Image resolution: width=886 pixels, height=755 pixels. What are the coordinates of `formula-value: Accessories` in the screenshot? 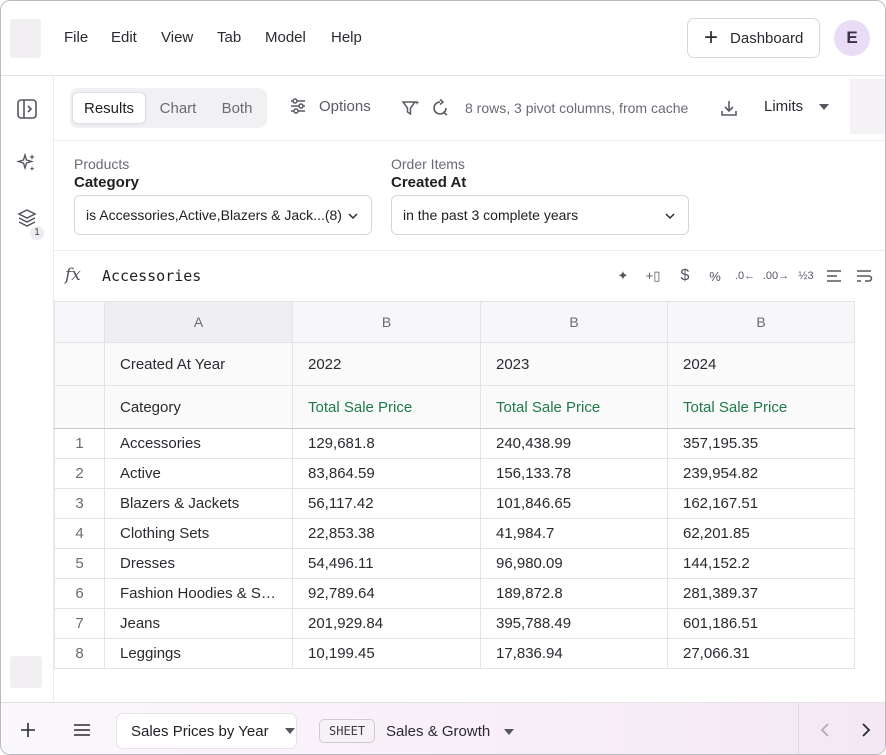 It's located at (152, 276).